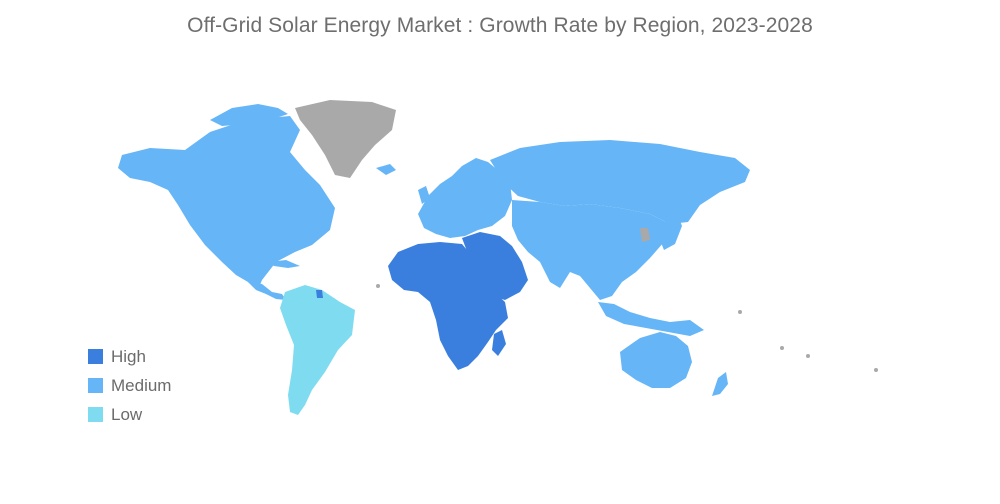 Image resolution: width=1000 pixels, height=504 pixels. Describe the element at coordinates (141, 385) in the screenshot. I see `legend-label-medium: Medium` at that location.